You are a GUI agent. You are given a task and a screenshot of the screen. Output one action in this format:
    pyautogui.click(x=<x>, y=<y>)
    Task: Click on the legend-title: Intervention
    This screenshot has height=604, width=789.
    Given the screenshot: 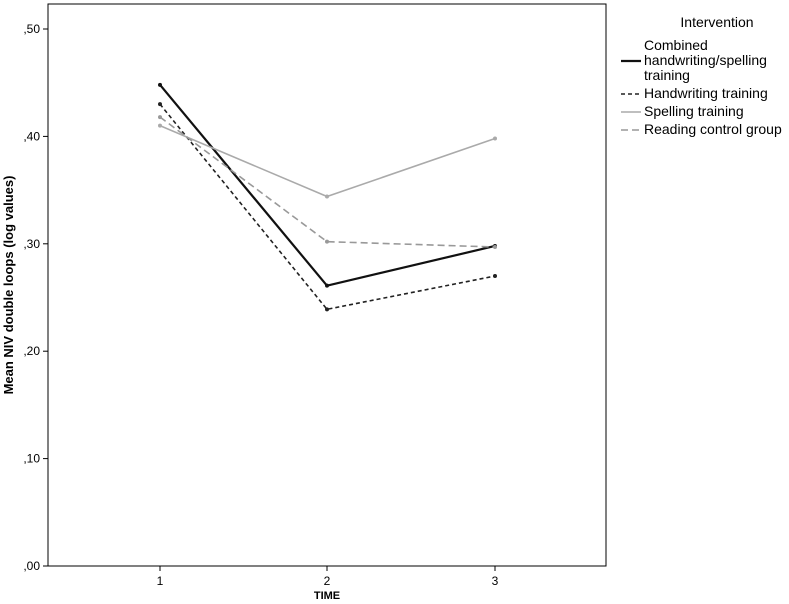 What is the action you would take?
    pyautogui.click(x=716, y=22)
    